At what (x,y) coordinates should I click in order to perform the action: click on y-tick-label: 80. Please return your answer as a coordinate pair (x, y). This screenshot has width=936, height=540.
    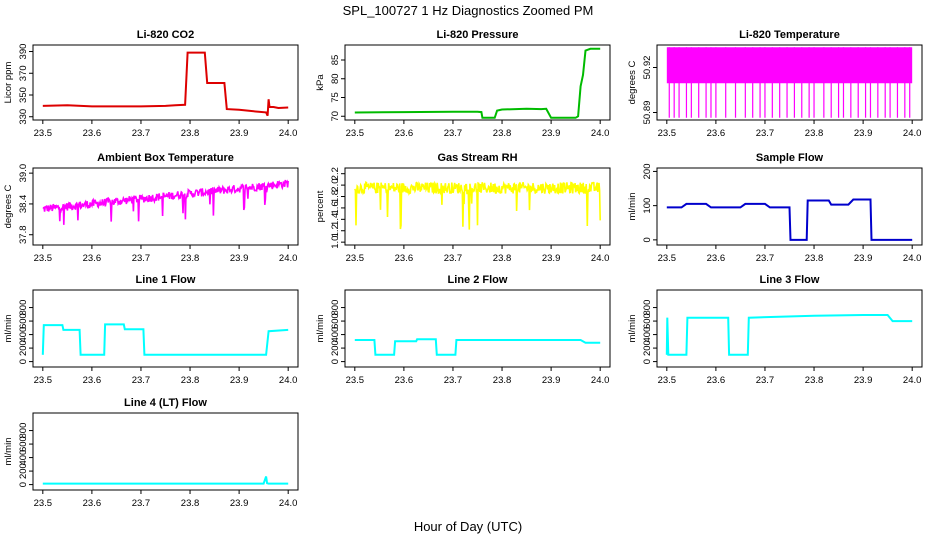
    Looking at the image, I should click on (335, 78).